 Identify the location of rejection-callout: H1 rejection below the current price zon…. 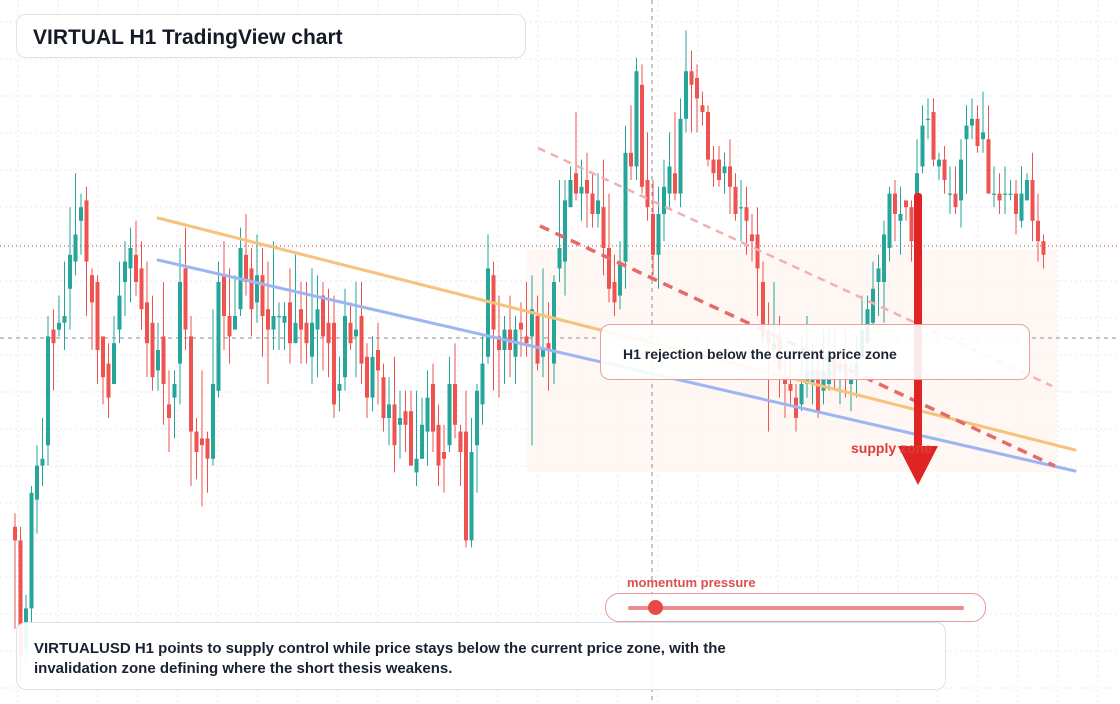
(815, 352).